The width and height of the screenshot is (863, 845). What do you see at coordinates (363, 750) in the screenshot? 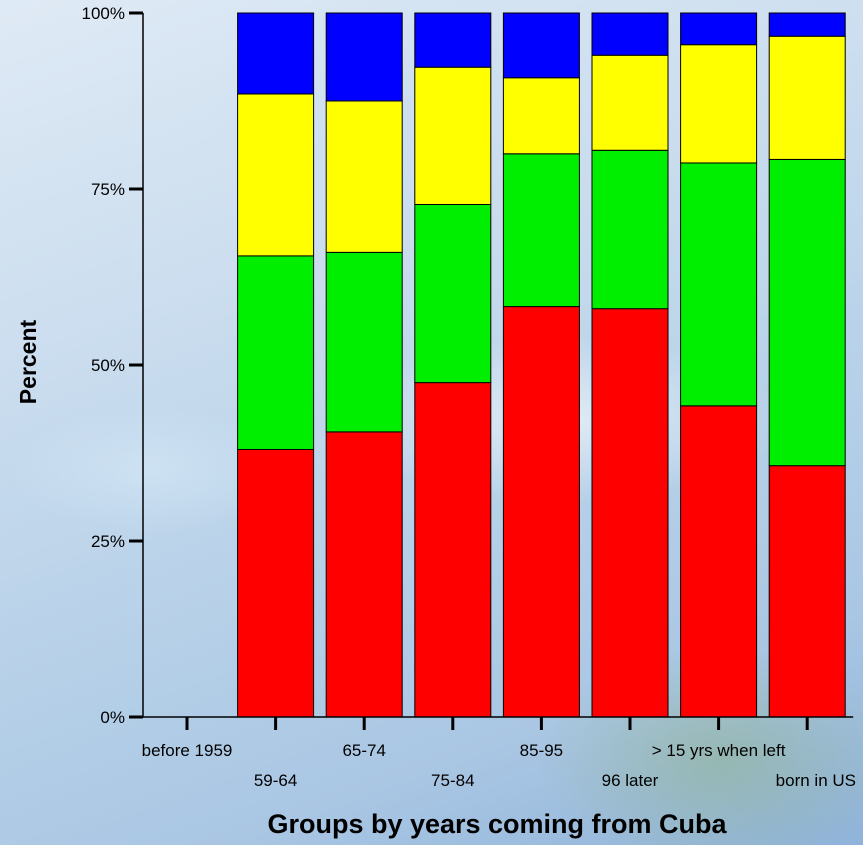
I see `x-tick-label: 65-74` at bounding box center [363, 750].